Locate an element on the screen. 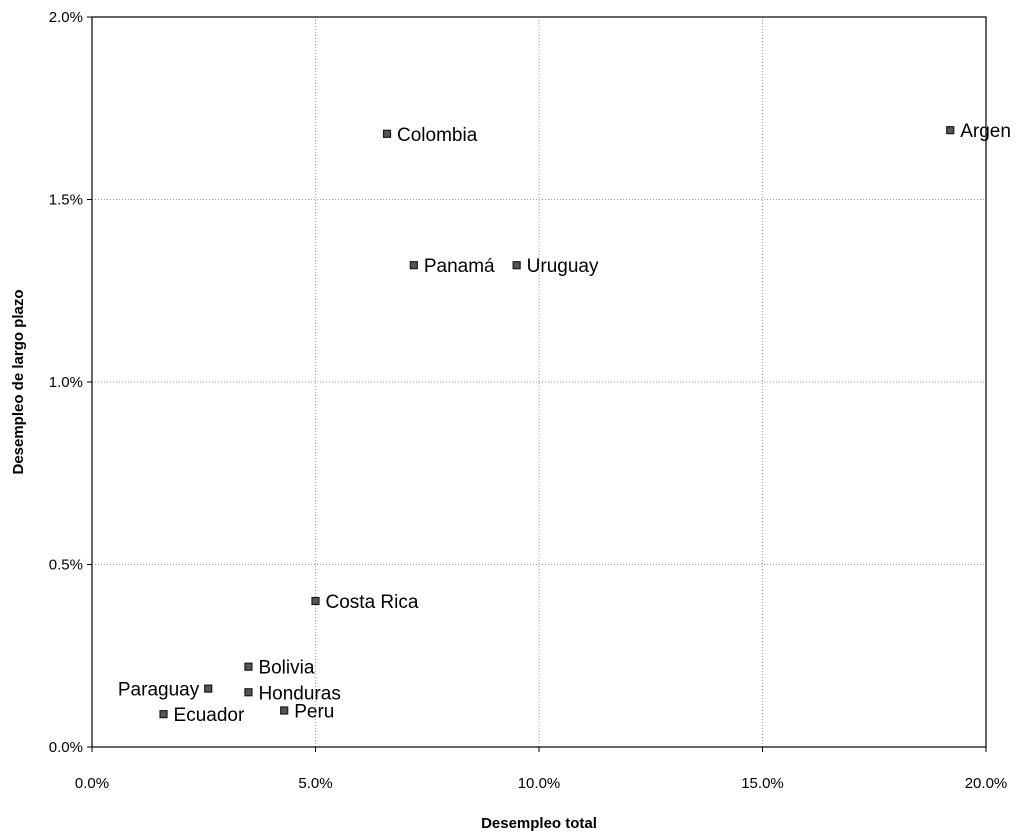  y-axis: 0.0% 0.5% 1.0% 1.5% 2.0% is located at coordinates (70, 382).